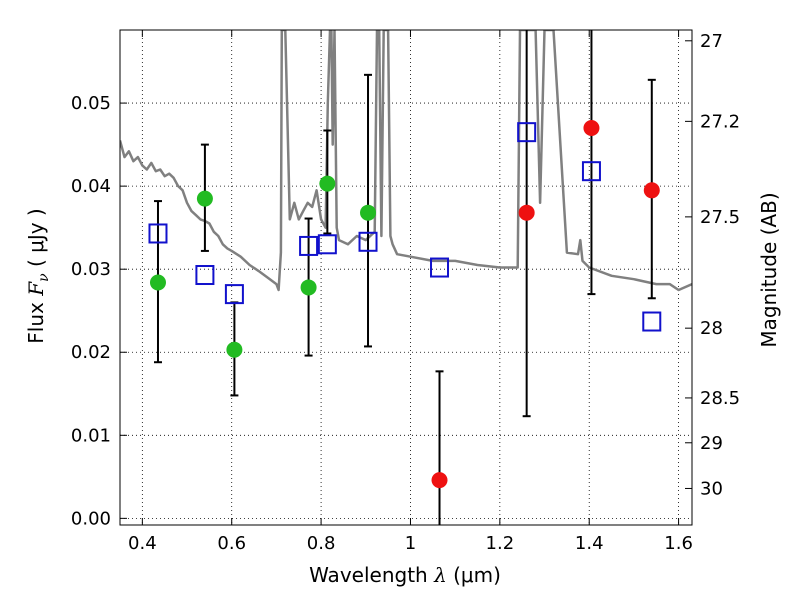 Image resolution: width=800 pixels, height=600 pixels. Describe the element at coordinates (678, 543) in the screenshot. I see `x-tick-label: 1.6` at that location.